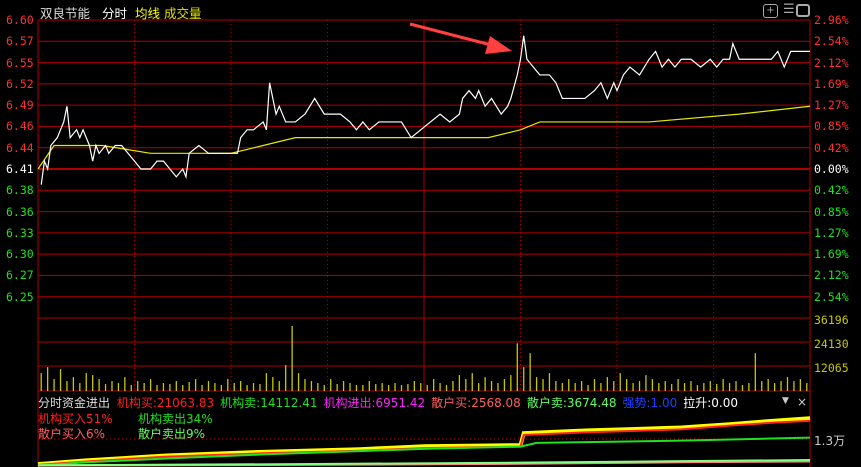 The image size is (861, 467). I want to click on price-tick-label: 6.57, so click(20, 41).